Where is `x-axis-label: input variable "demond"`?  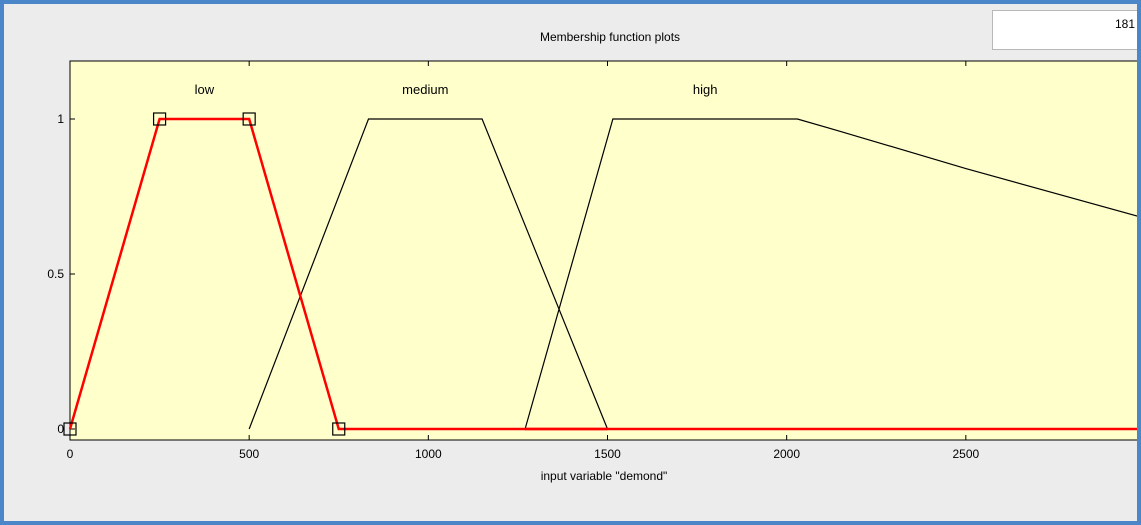
x-axis-label: input variable "demond" is located at coordinates (604, 476).